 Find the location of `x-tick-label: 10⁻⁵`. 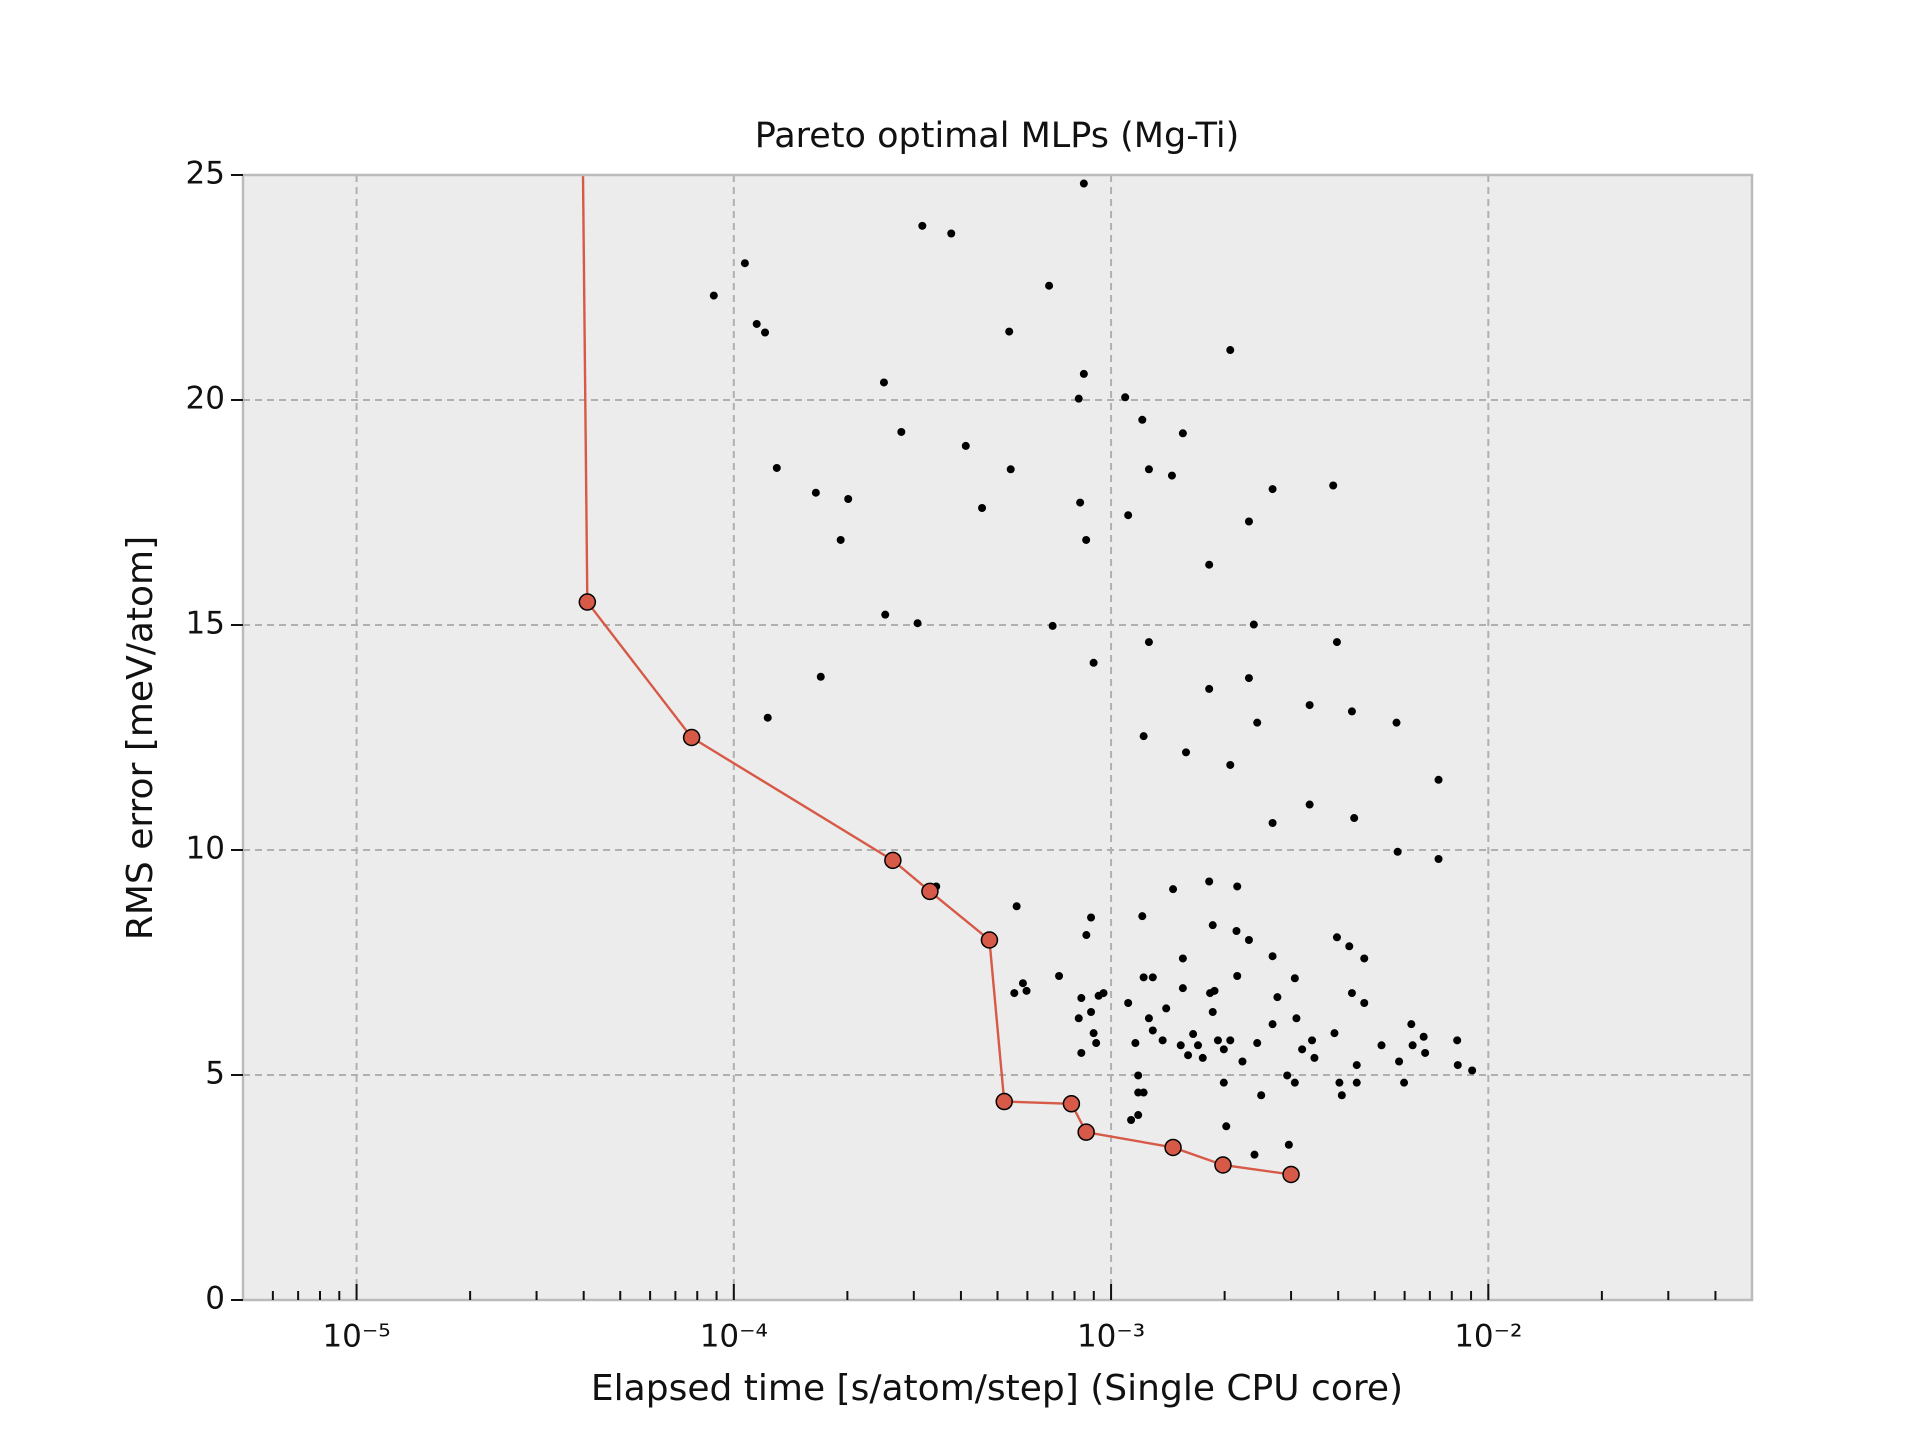

x-tick-label: 10⁻⁵ is located at coordinates (356, 1337).